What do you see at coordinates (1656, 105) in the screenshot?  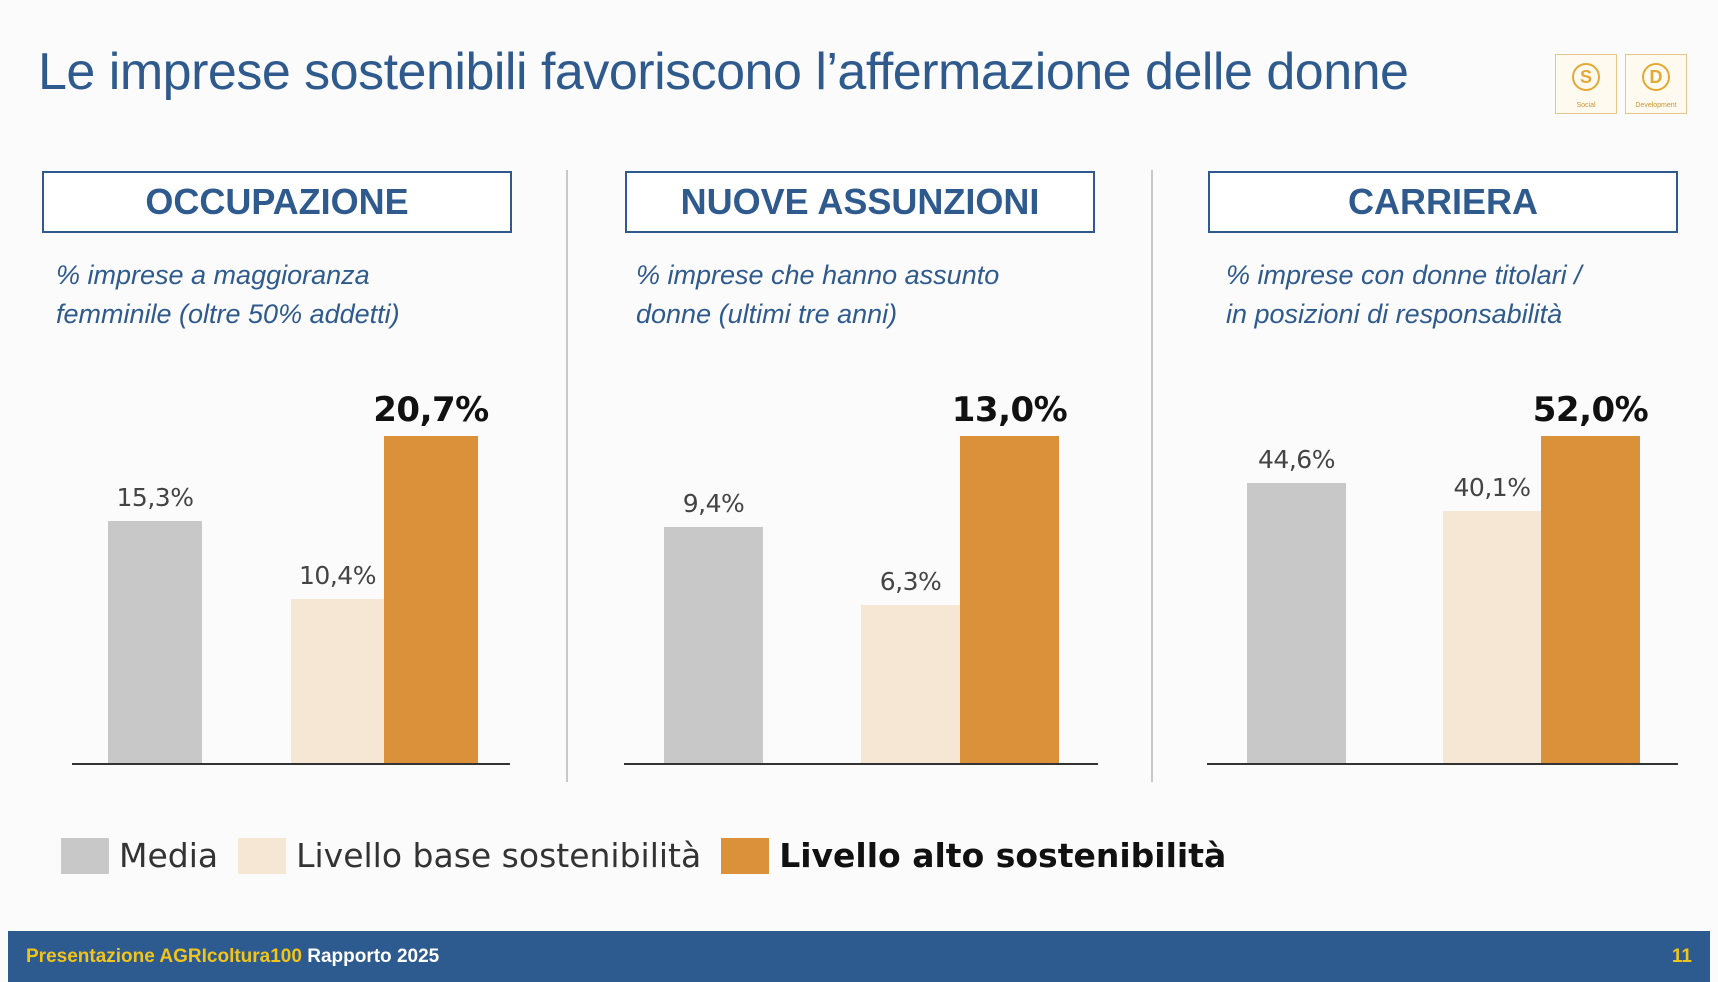 I see `development-badge-caption: Development` at bounding box center [1656, 105].